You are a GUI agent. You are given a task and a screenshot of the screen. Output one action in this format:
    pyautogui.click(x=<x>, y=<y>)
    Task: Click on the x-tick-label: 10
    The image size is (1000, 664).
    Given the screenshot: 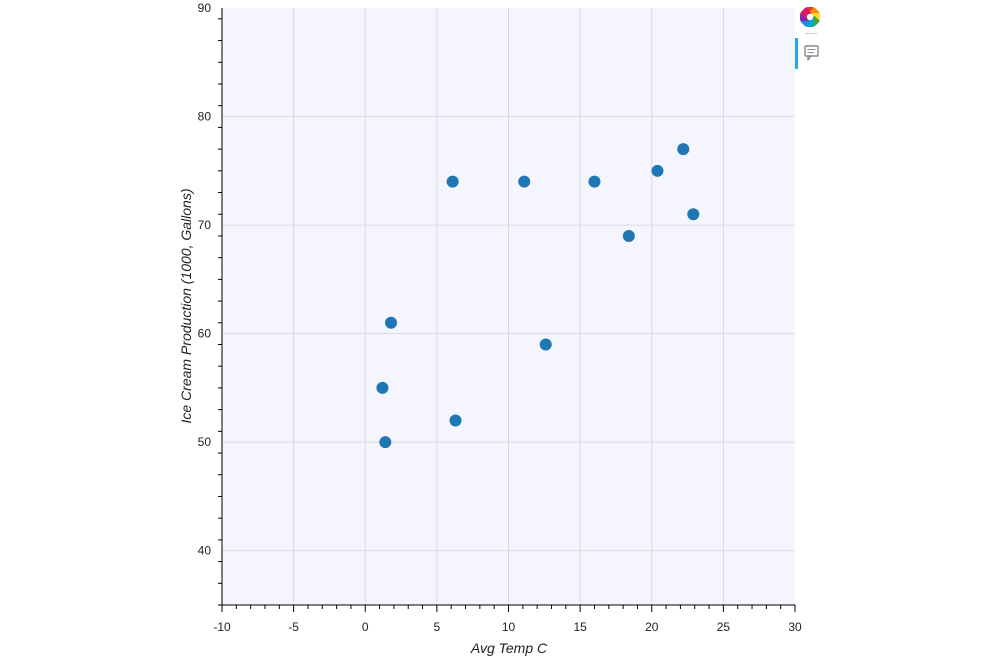 What is the action you would take?
    pyautogui.click(x=509, y=627)
    